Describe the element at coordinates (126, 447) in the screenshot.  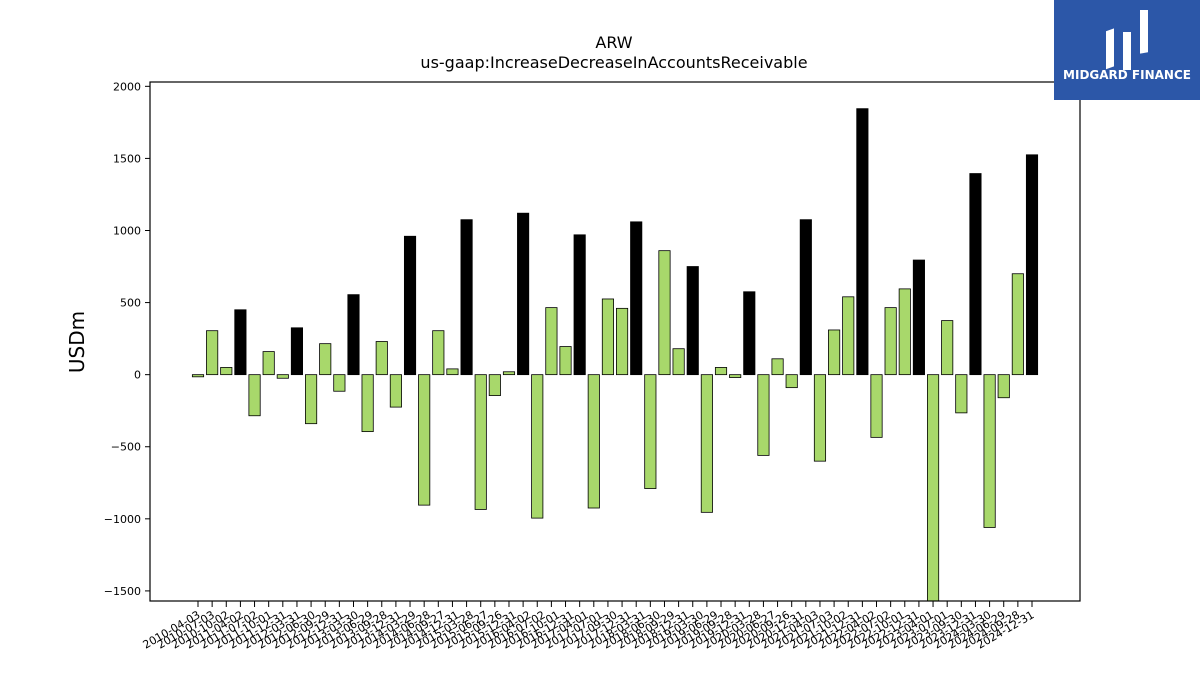
I see `y-tick-label: −500` at that location.